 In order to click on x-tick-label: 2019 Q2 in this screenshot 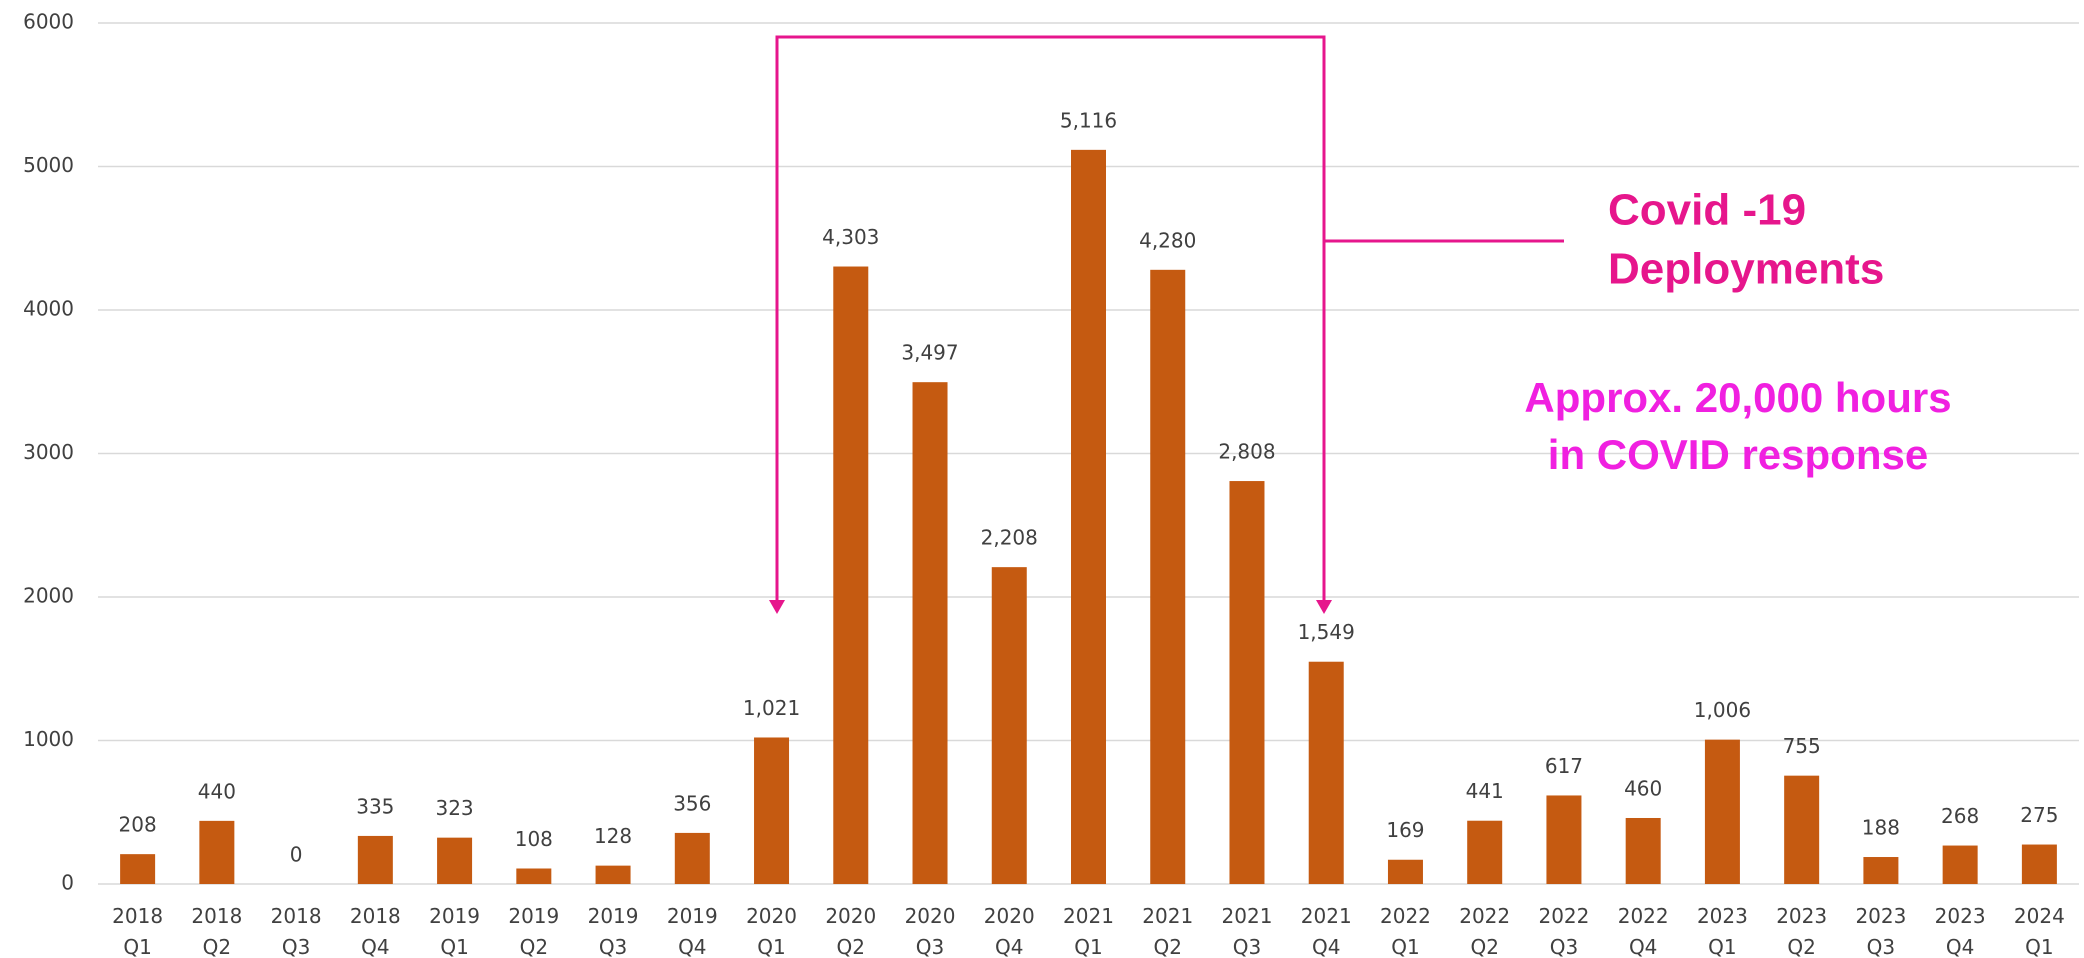, I will do `click(533, 931)`.